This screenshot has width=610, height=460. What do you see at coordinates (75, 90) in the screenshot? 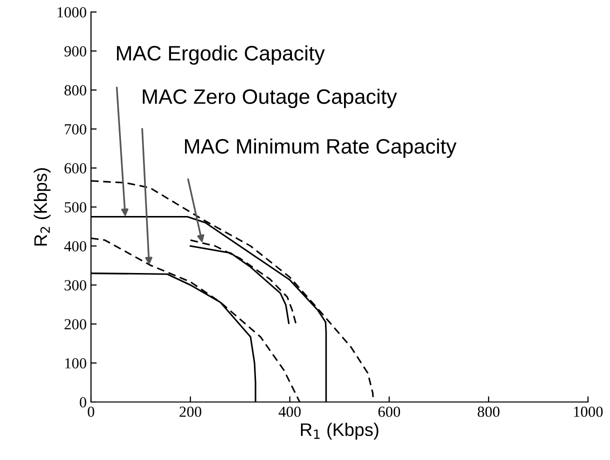
I see `y-tick-label: 800` at bounding box center [75, 90].